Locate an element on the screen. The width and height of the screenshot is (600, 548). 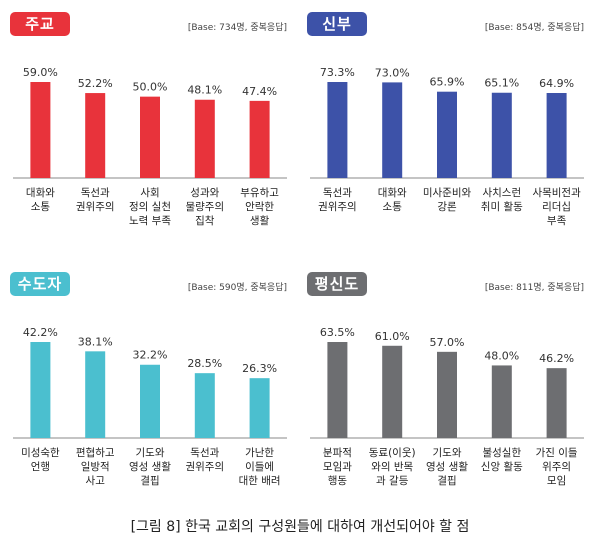
base-note: [Base: 811명, 중복응답] is located at coordinates (534, 288).